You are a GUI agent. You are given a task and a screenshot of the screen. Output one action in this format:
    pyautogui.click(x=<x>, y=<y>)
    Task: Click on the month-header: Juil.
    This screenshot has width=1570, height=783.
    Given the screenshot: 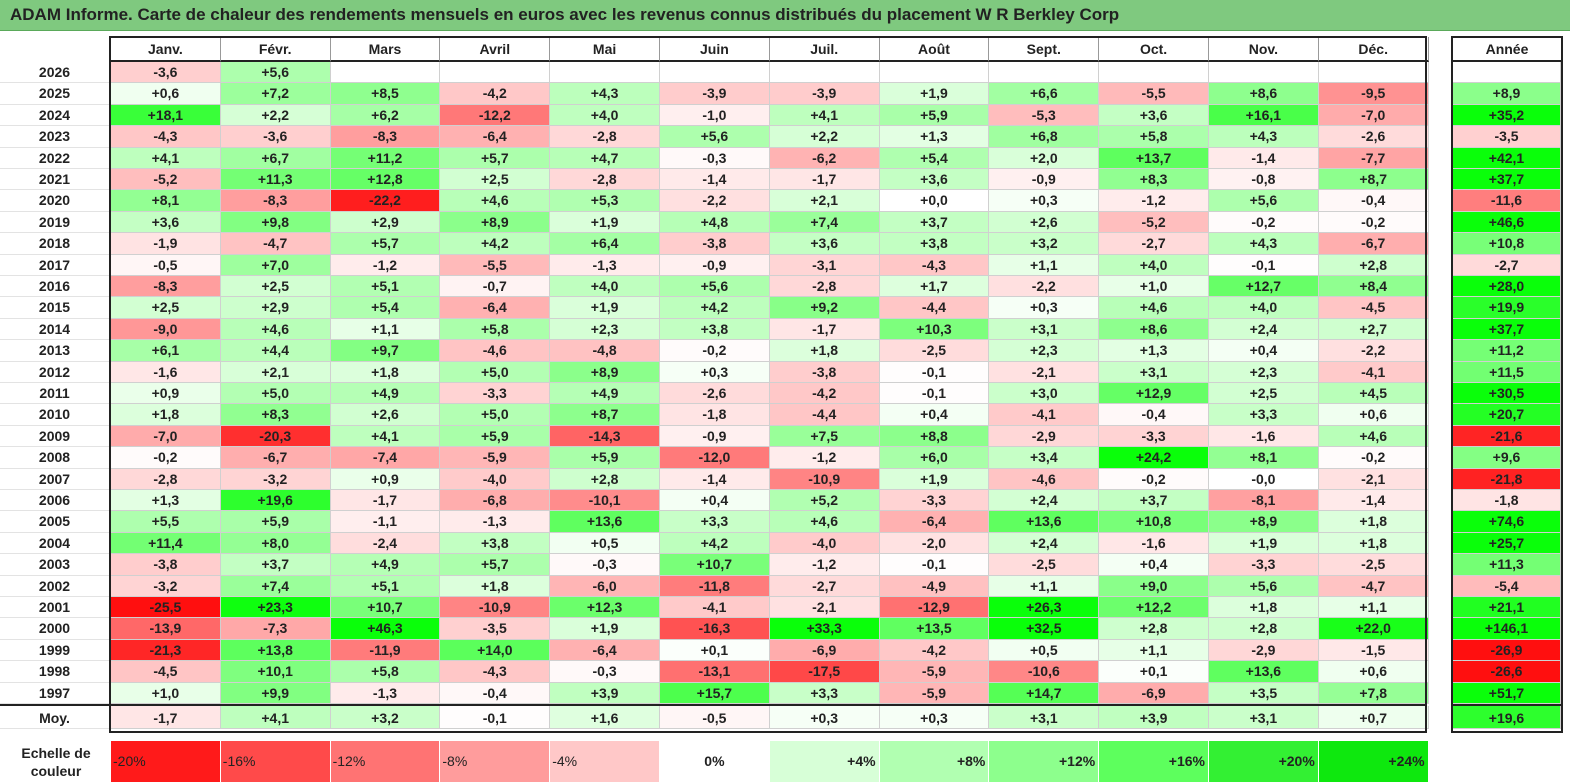 What is the action you would take?
    pyautogui.click(x=824, y=49)
    